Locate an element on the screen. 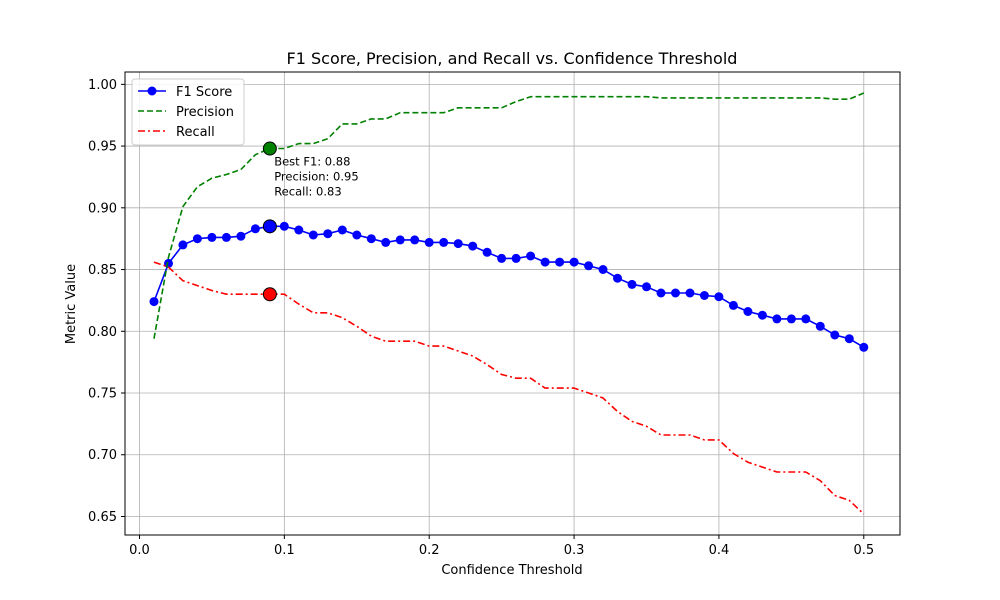  legend-item-precision: Precision is located at coordinates (186, 112).